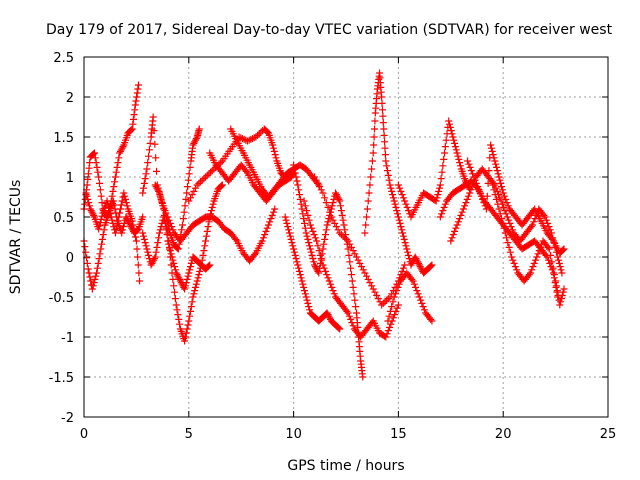  Describe the element at coordinates (70, 98) in the screenshot. I see `y-tick-label: 2` at that location.